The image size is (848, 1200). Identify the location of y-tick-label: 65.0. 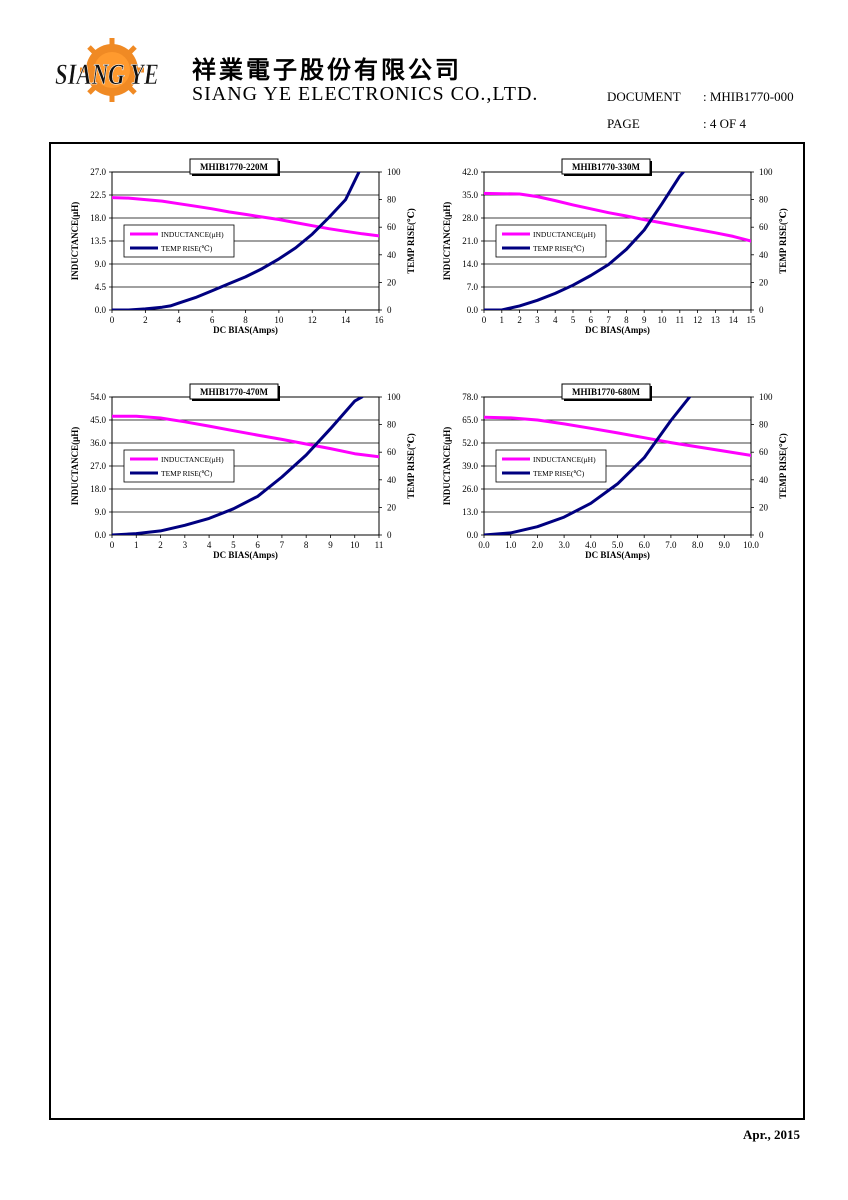
(470, 420).